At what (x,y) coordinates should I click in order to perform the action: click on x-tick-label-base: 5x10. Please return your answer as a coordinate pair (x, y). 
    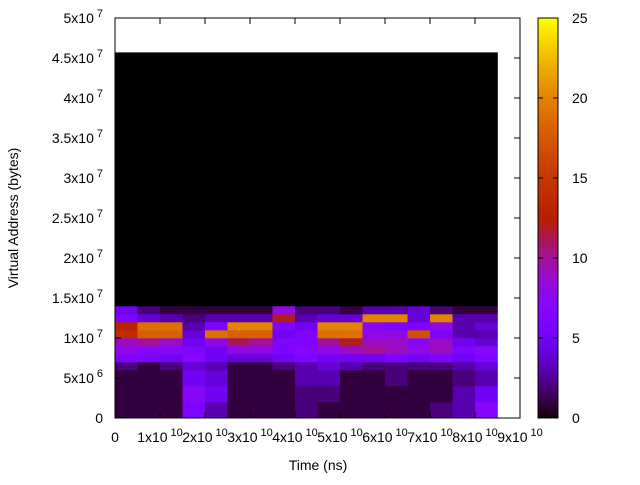
    Looking at the image, I should click on (332, 437).